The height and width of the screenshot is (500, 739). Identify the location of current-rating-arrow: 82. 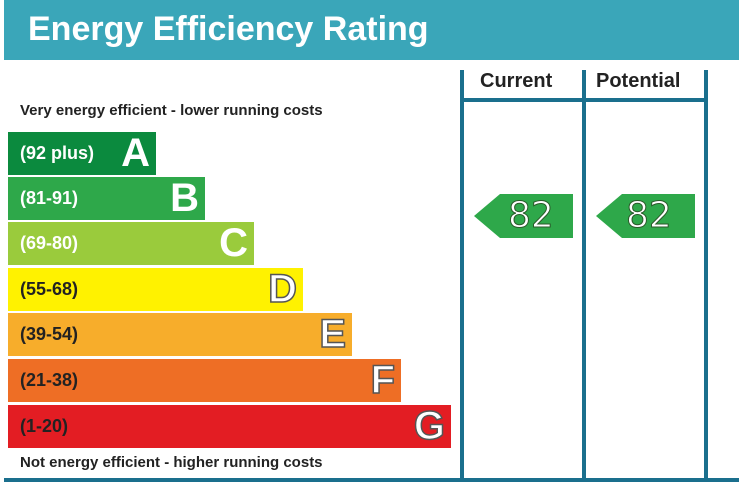
(524, 216).